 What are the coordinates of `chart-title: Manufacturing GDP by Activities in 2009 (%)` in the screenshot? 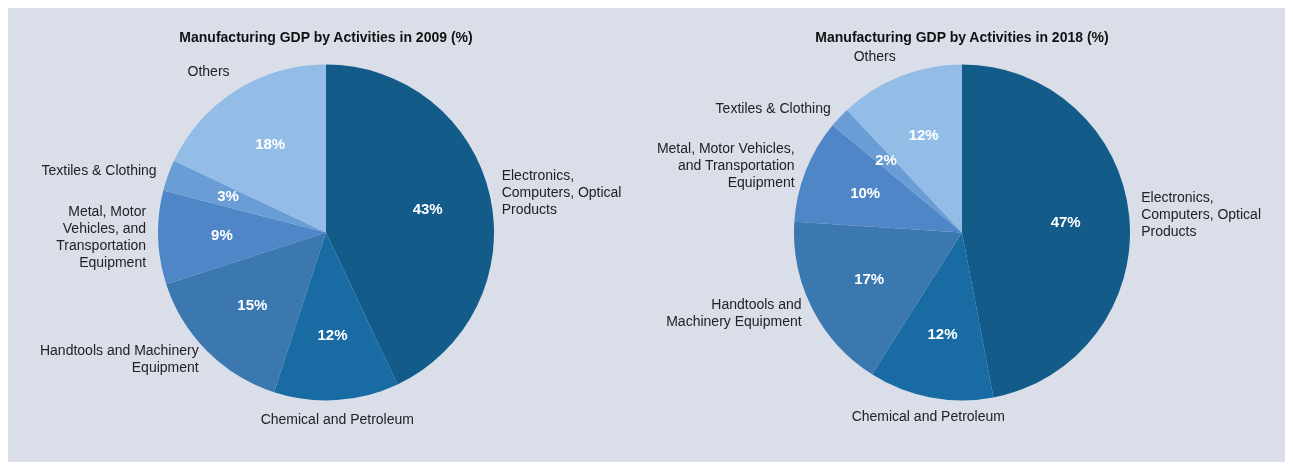 It's located at (326, 37).